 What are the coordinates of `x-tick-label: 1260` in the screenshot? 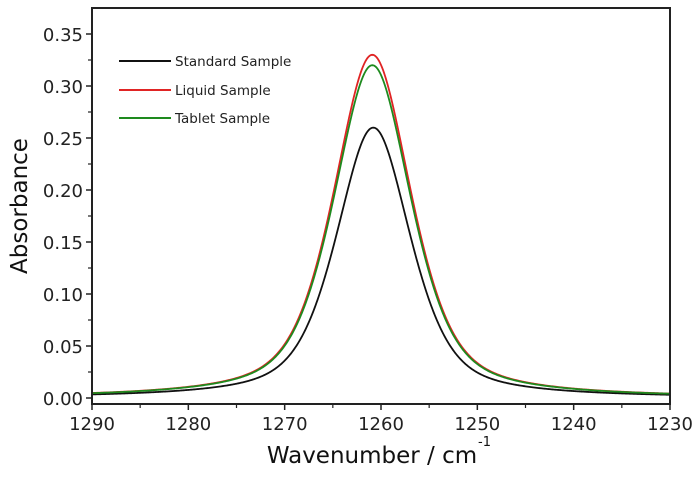 It's located at (381, 424).